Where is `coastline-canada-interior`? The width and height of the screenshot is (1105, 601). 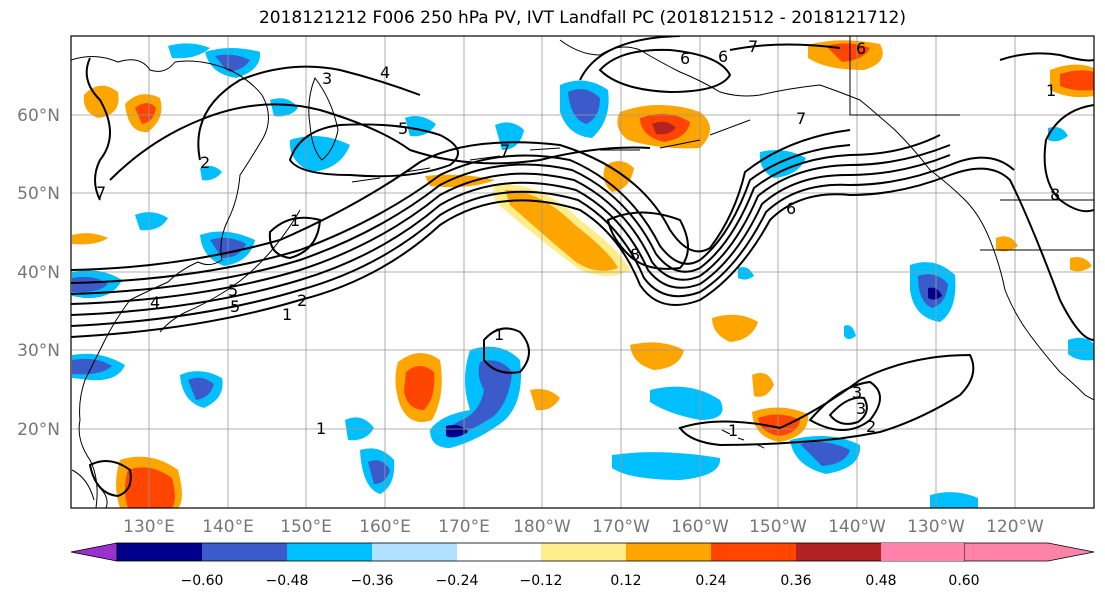
coastline-canada-interior is located at coordinates (971, 143).